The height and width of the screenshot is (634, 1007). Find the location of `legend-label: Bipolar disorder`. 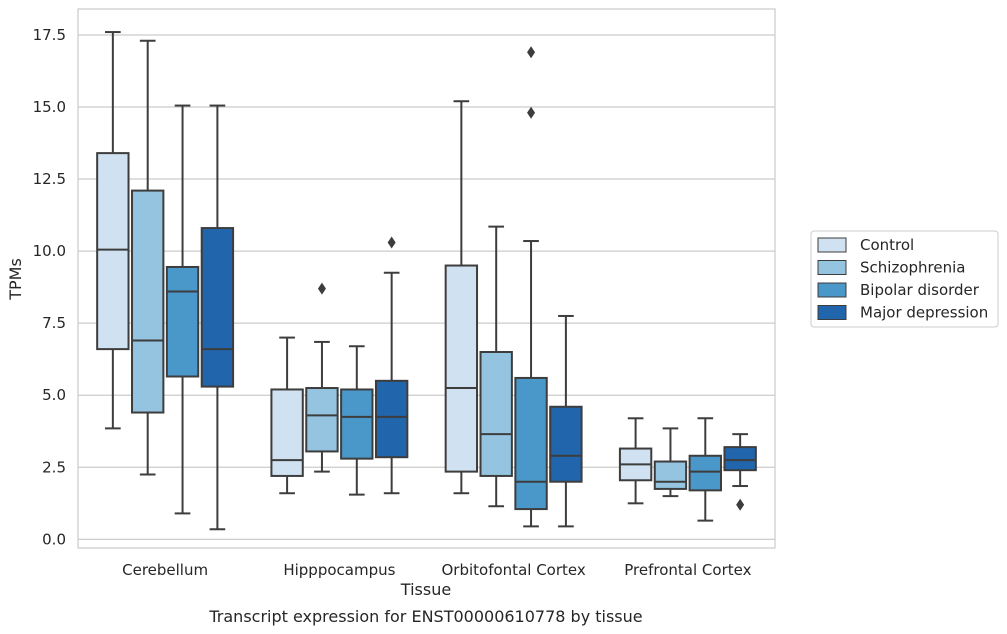

legend-label: Bipolar disorder is located at coordinates (920, 290).